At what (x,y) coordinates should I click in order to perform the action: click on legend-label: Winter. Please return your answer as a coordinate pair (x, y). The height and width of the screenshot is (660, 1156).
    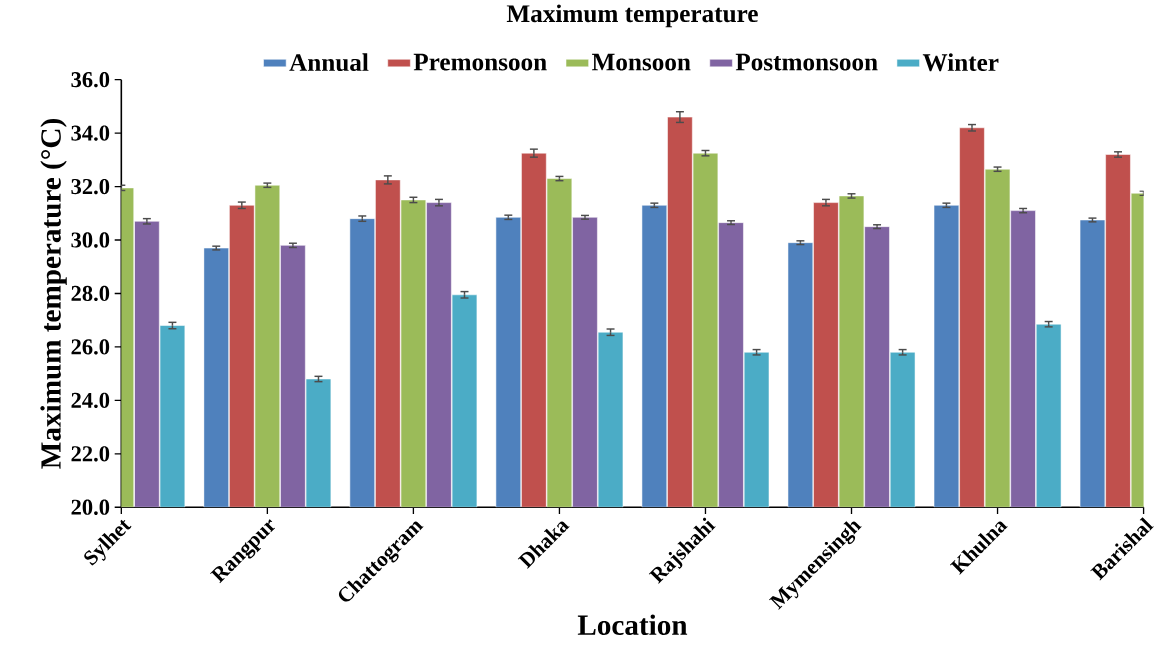
    Looking at the image, I should click on (960, 62).